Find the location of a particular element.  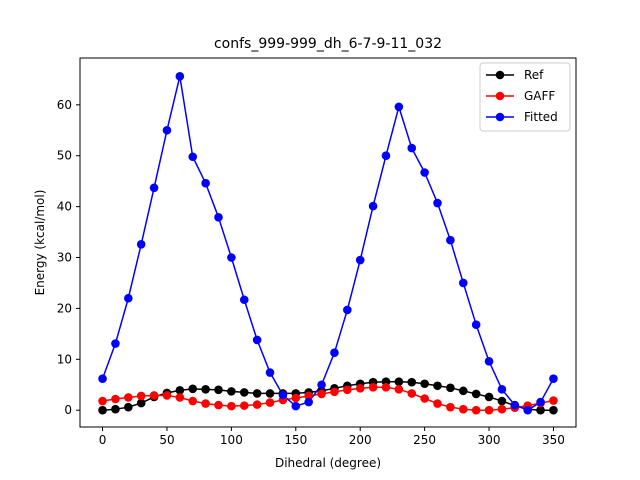

y-tick-label: 0 is located at coordinates (68, 410).